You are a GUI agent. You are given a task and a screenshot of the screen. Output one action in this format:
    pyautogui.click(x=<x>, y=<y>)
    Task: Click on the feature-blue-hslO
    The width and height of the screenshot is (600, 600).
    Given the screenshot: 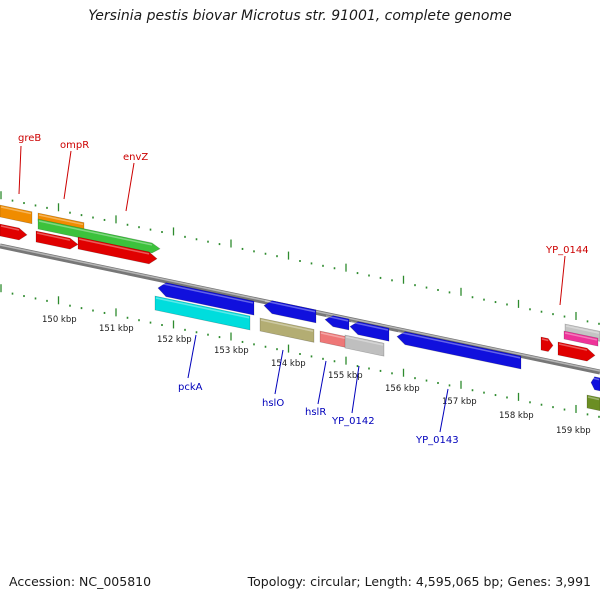 What is the action you would take?
    pyautogui.click(x=290, y=312)
    